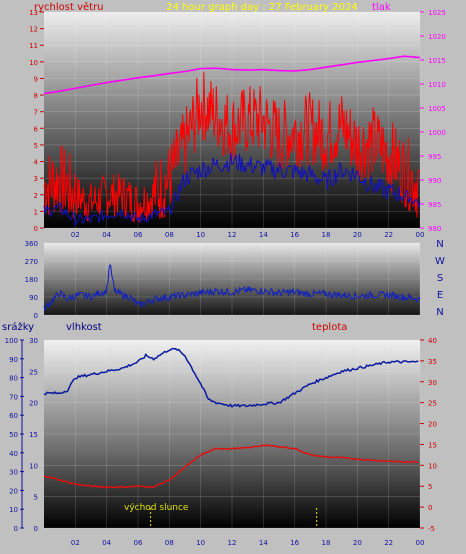 The width and height of the screenshot is (466, 554). I want to click on compass-label: E, so click(440, 295).